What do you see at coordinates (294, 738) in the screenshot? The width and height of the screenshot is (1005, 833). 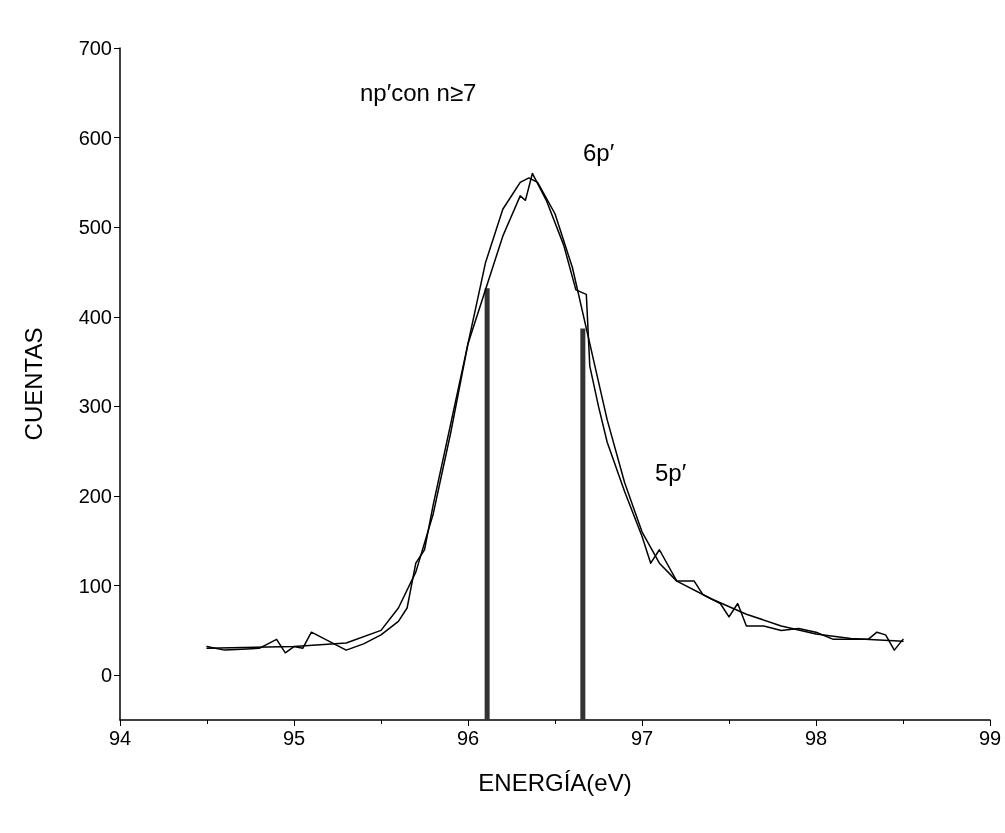 I see `x-tick-label: 95` at bounding box center [294, 738].